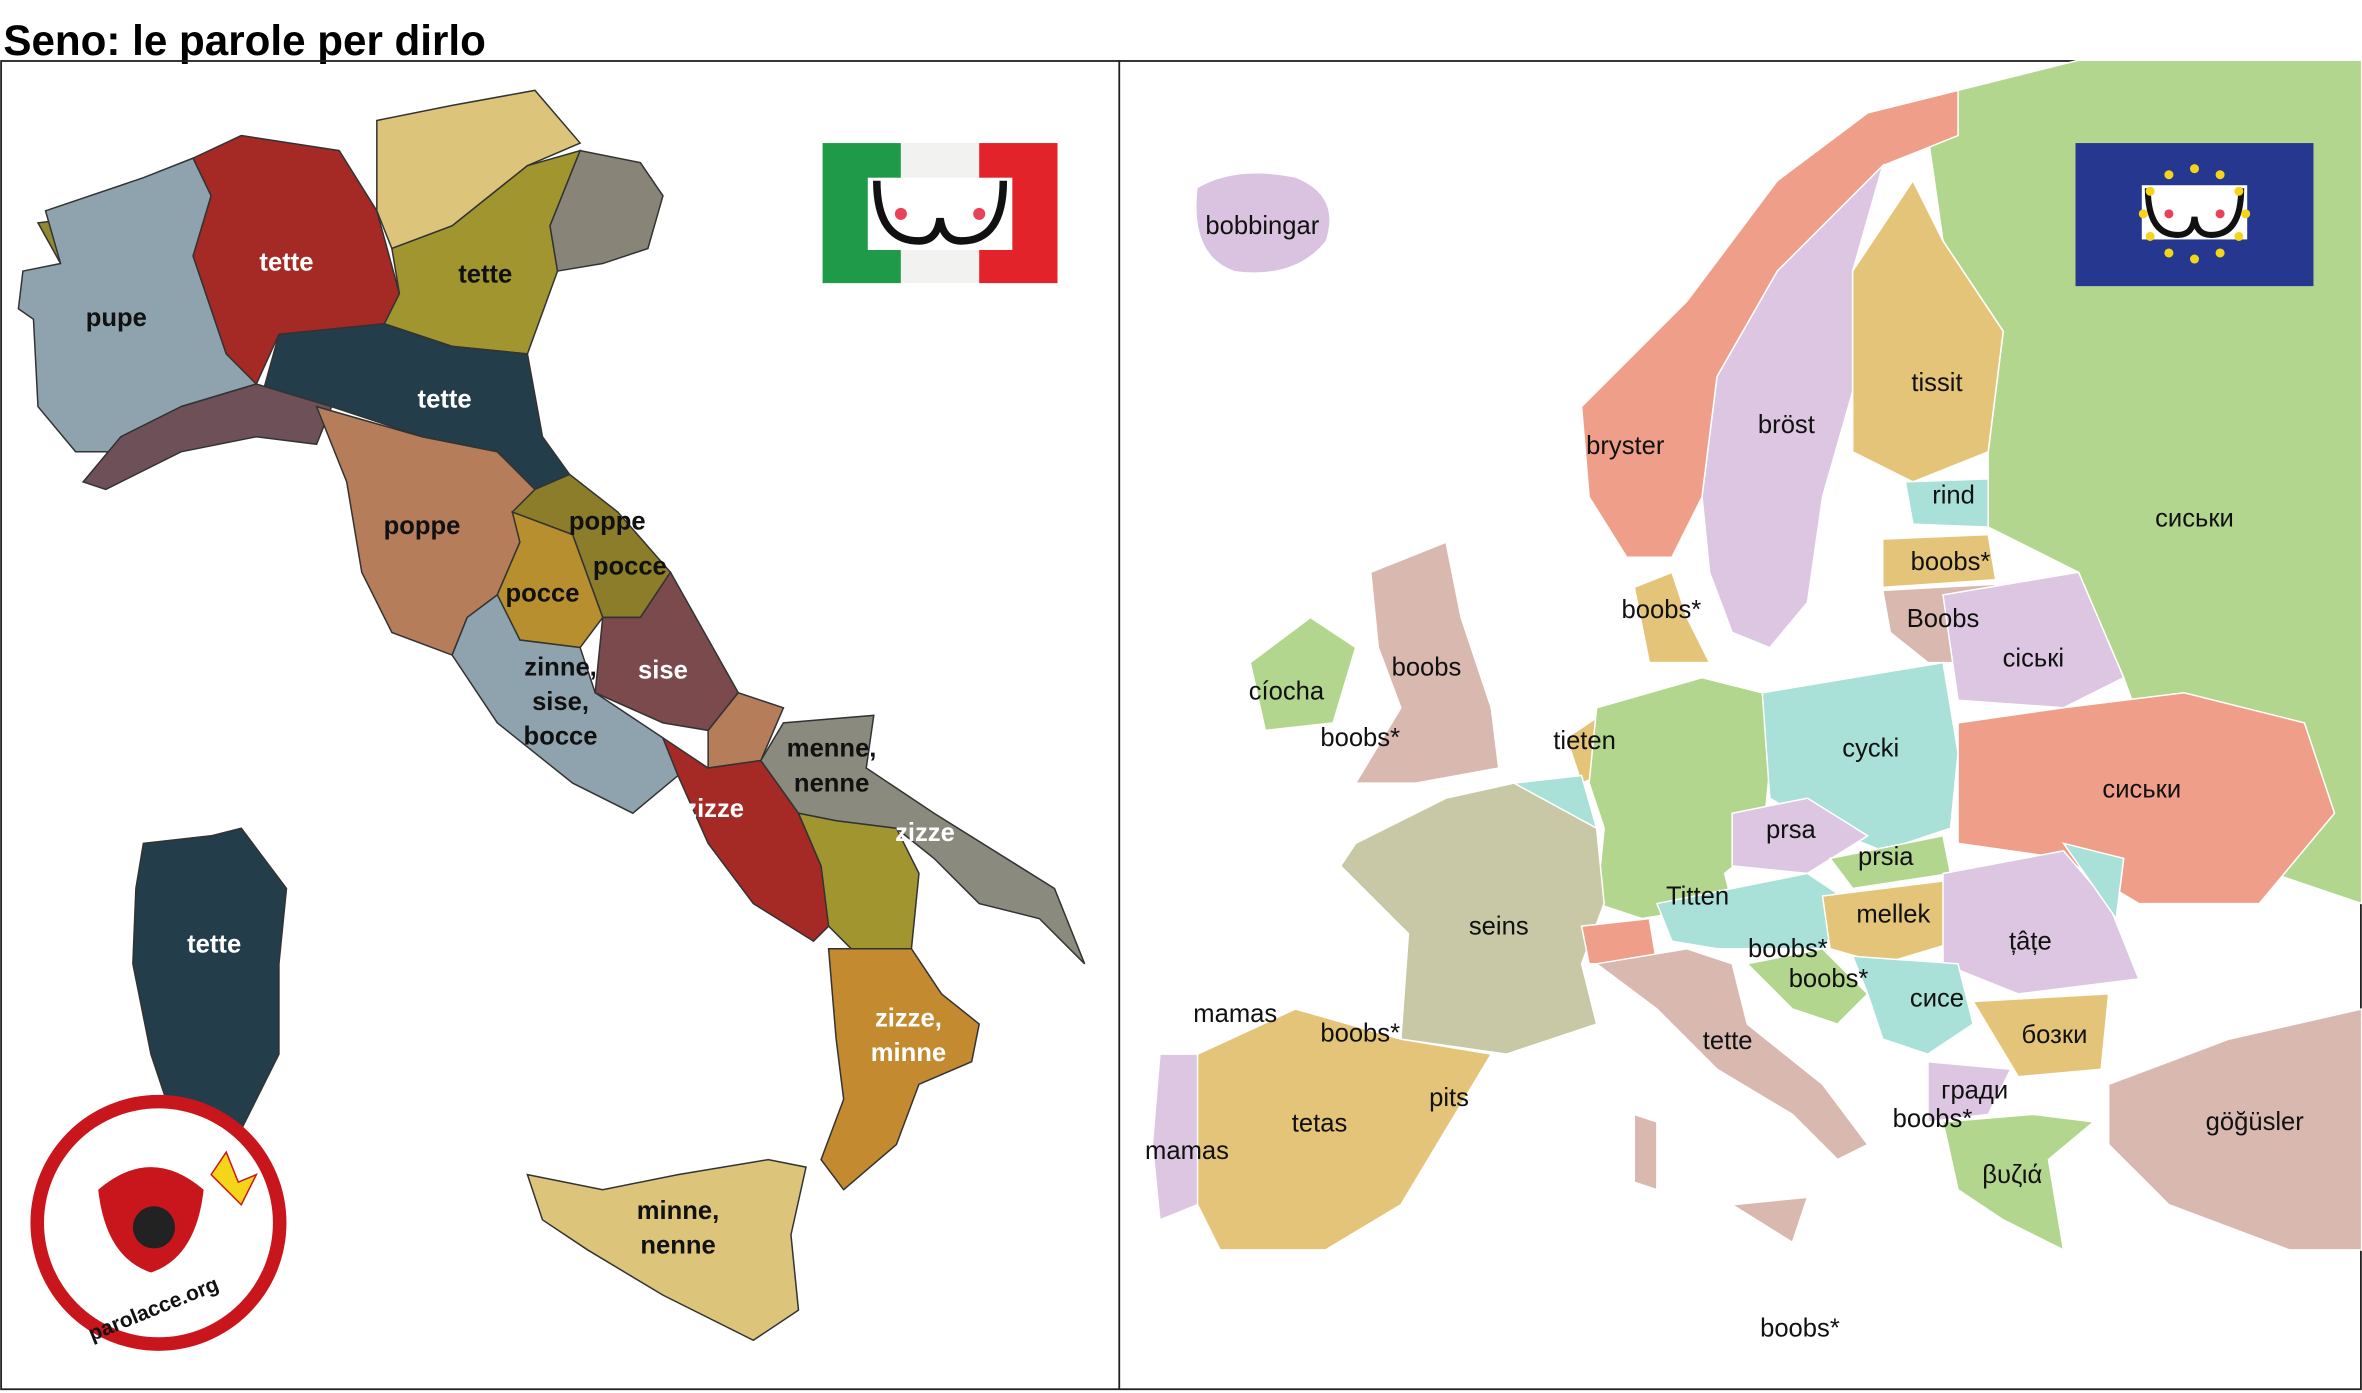  Describe the element at coordinates (678, 1211) in the screenshot. I see `region-label: minne,` at that location.